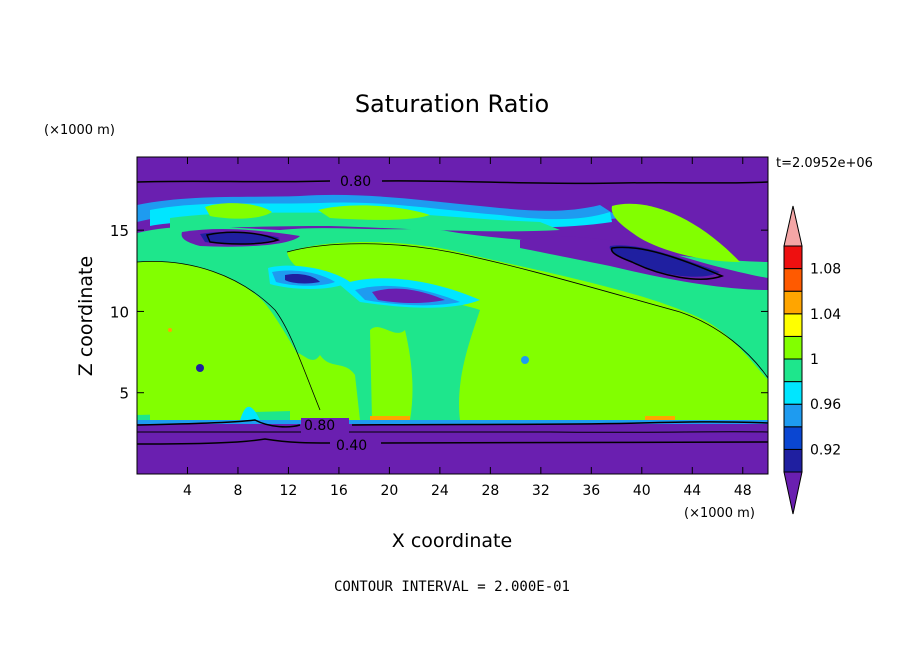 The width and height of the screenshot is (904, 654). I want to click on contour-label-mid: 0.80, so click(319, 426).